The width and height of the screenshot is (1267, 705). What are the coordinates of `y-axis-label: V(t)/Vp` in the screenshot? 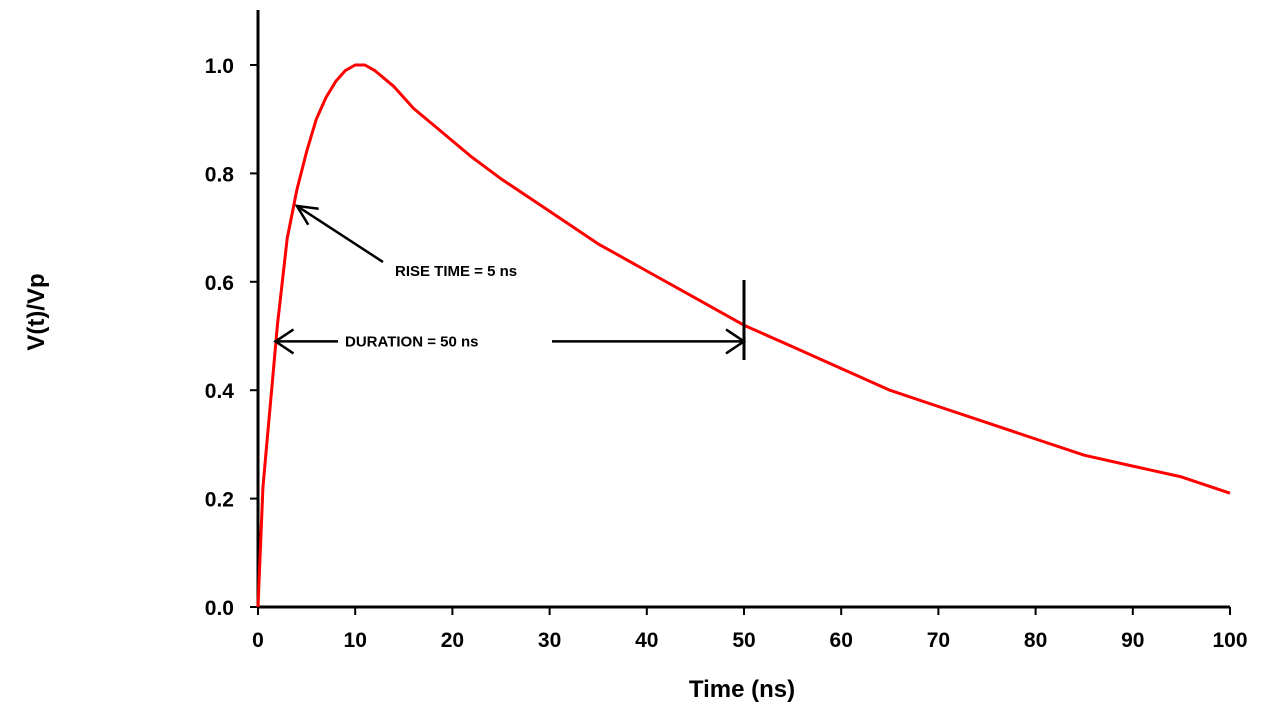 It's located at (36, 311).